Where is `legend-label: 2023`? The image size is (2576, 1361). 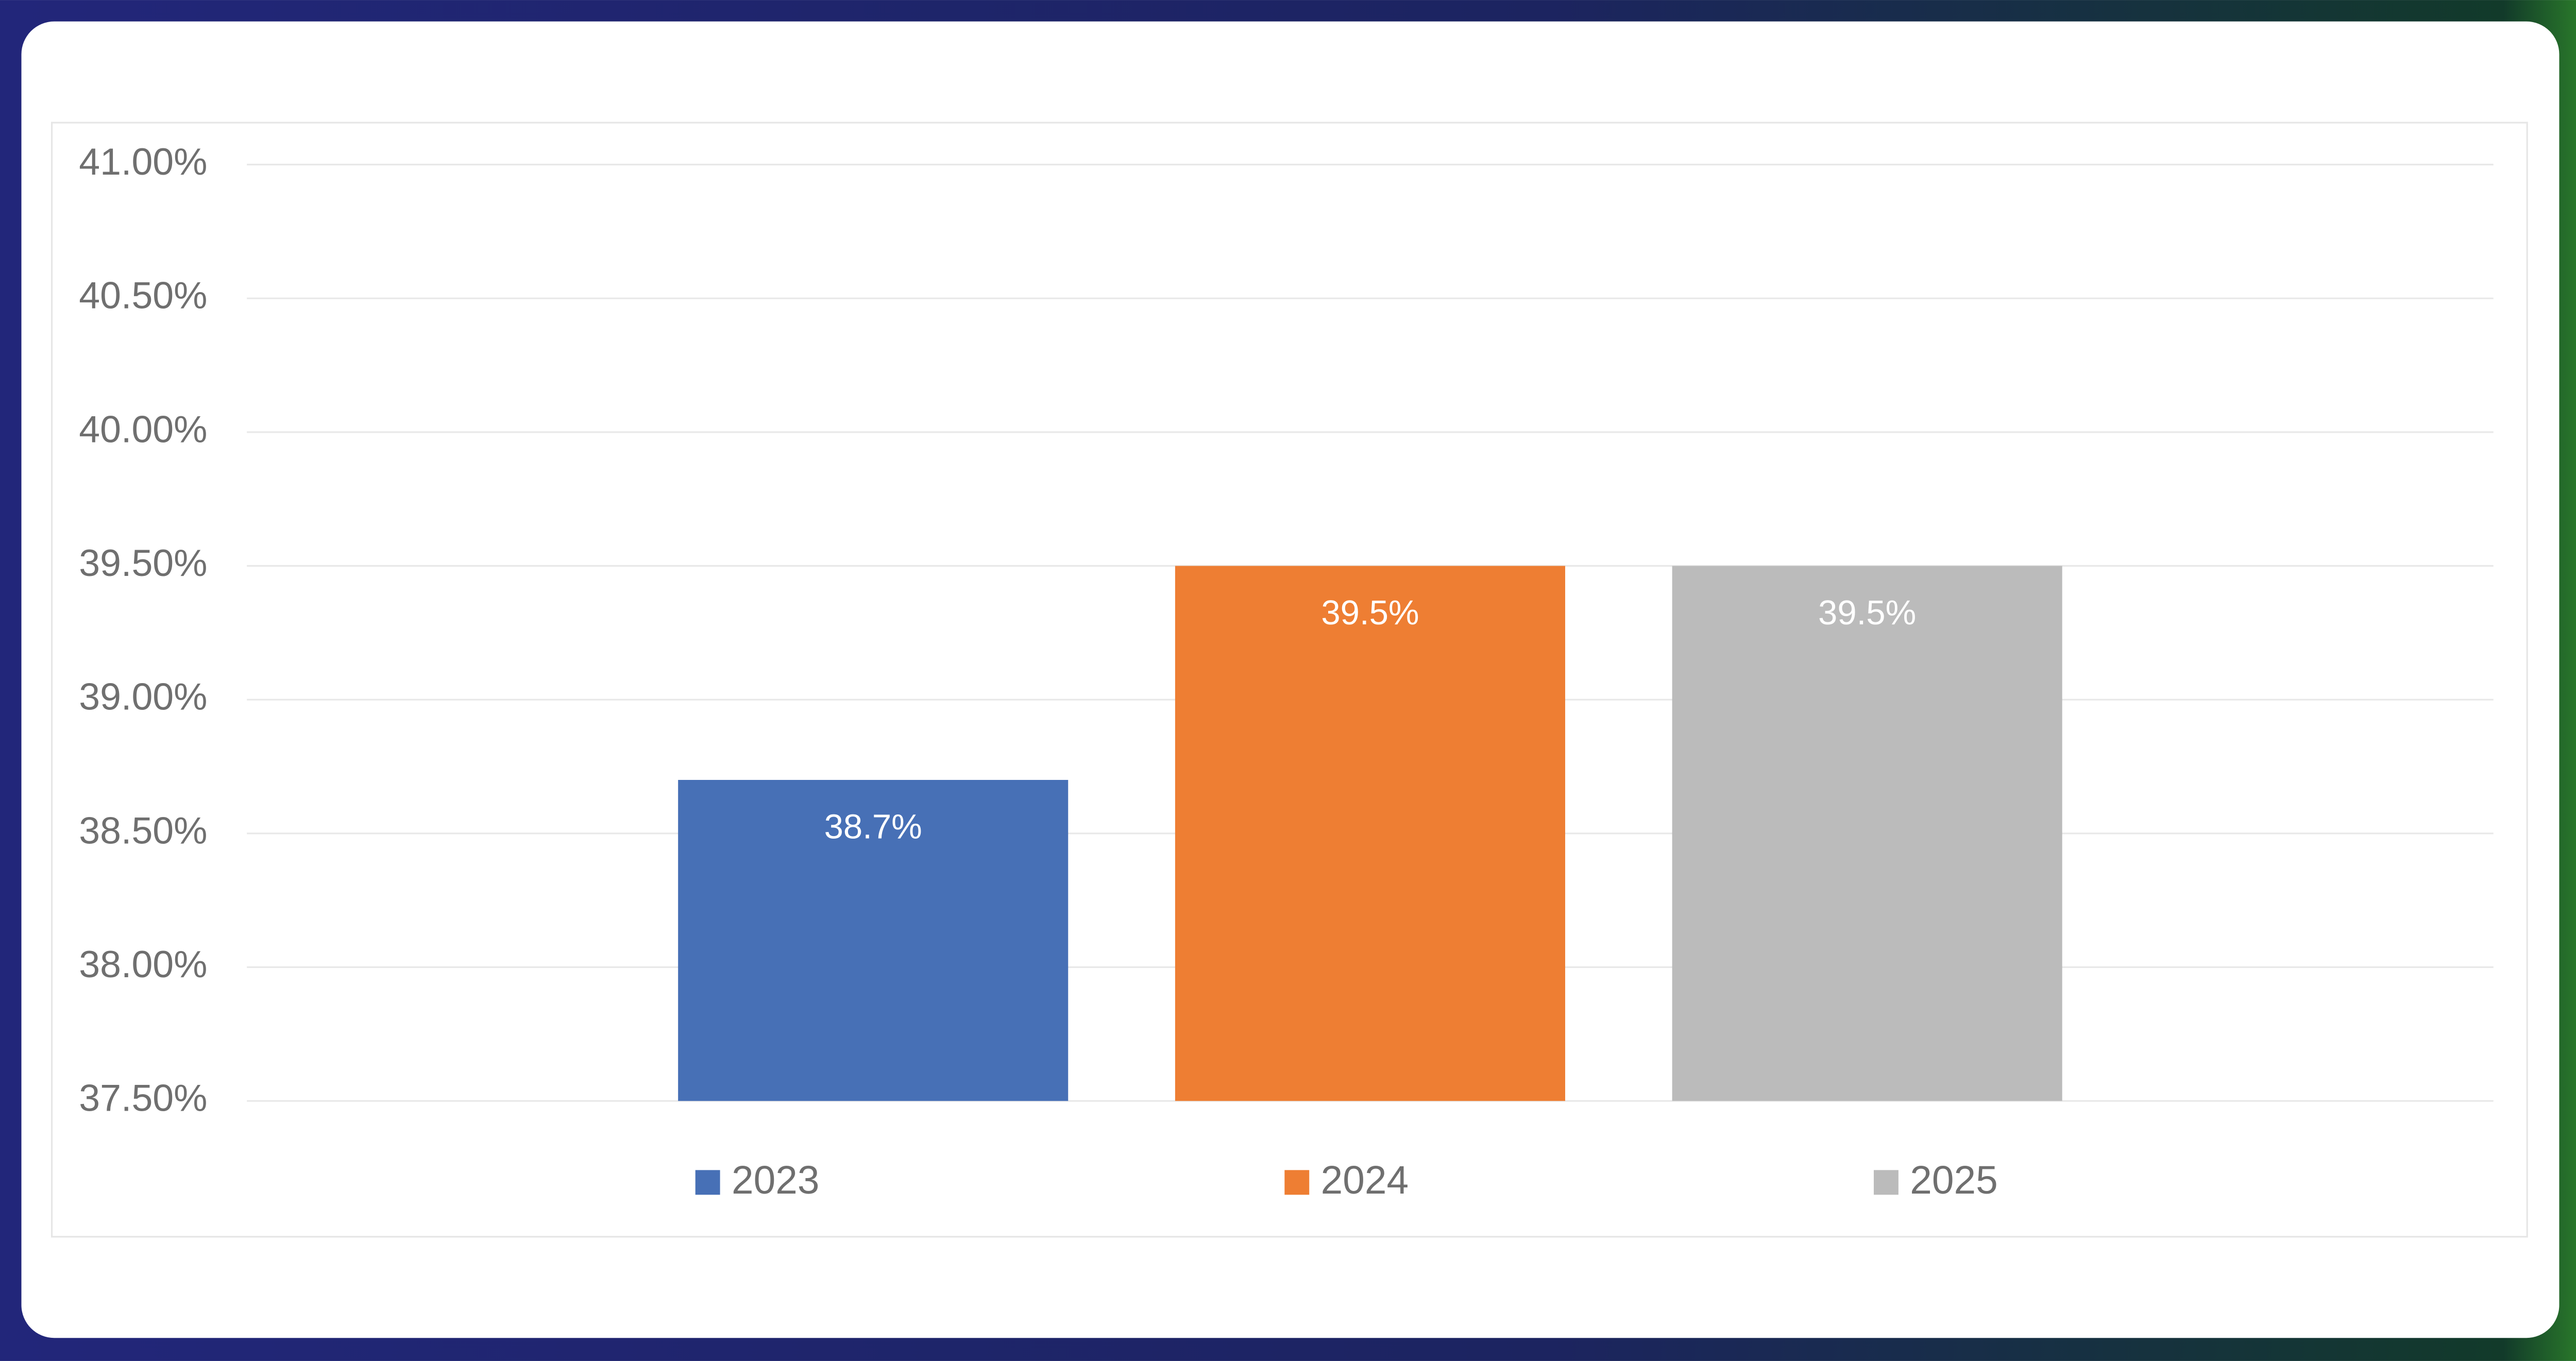
legend-label: 2023 is located at coordinates (776, 1180).